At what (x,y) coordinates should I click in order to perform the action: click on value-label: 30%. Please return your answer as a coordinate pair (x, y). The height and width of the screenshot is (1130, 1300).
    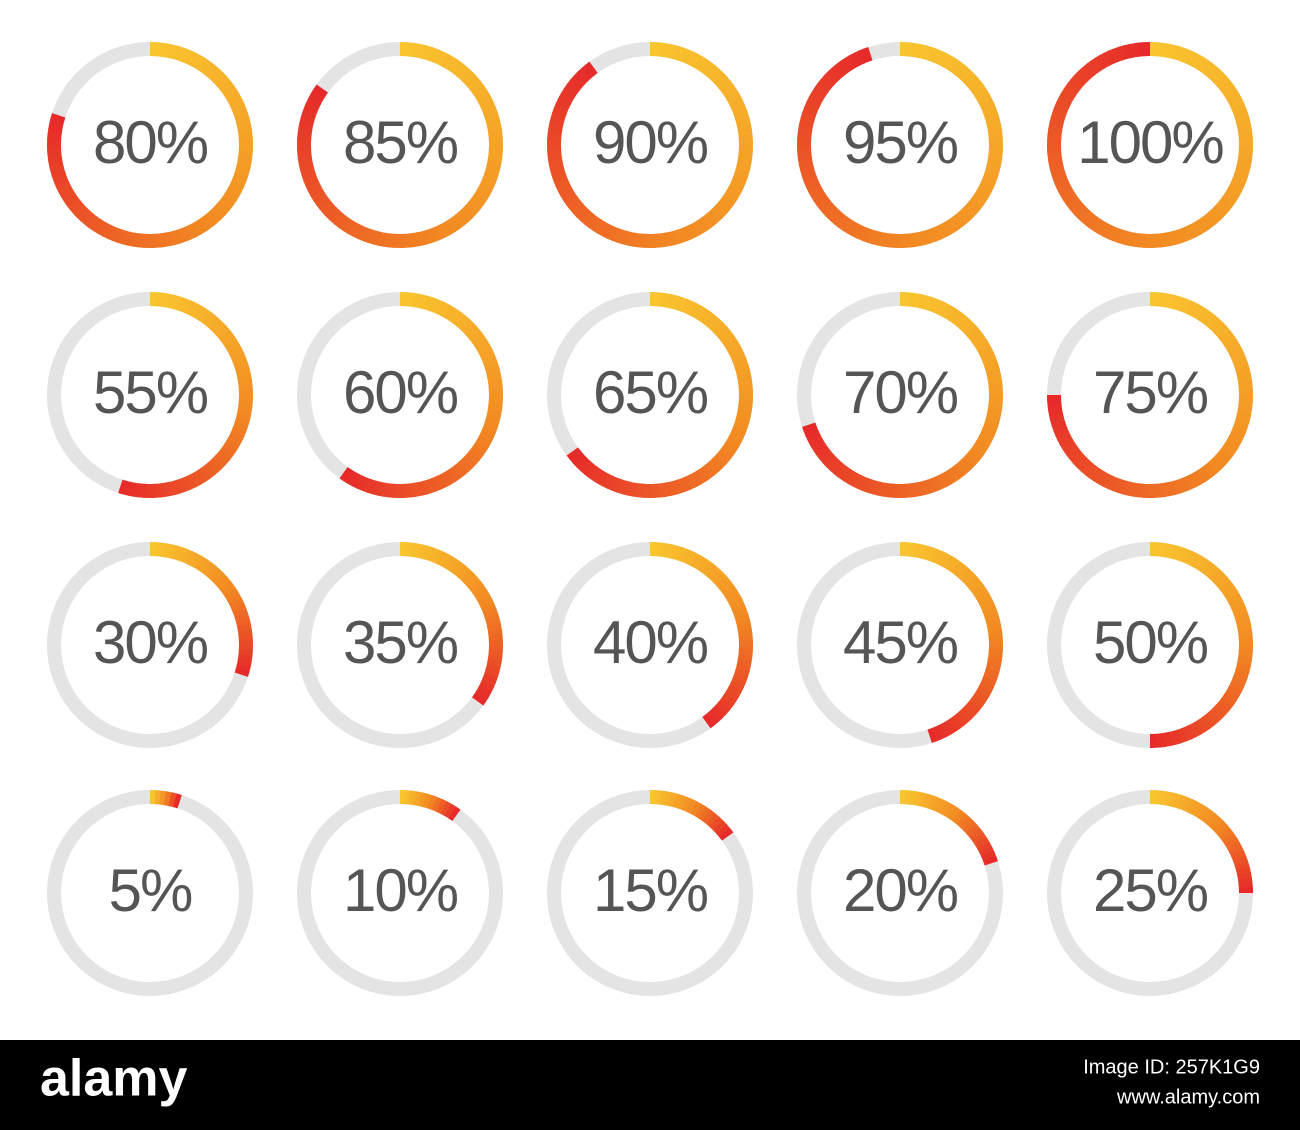
    Looking at the image, I should click on (150, 642).